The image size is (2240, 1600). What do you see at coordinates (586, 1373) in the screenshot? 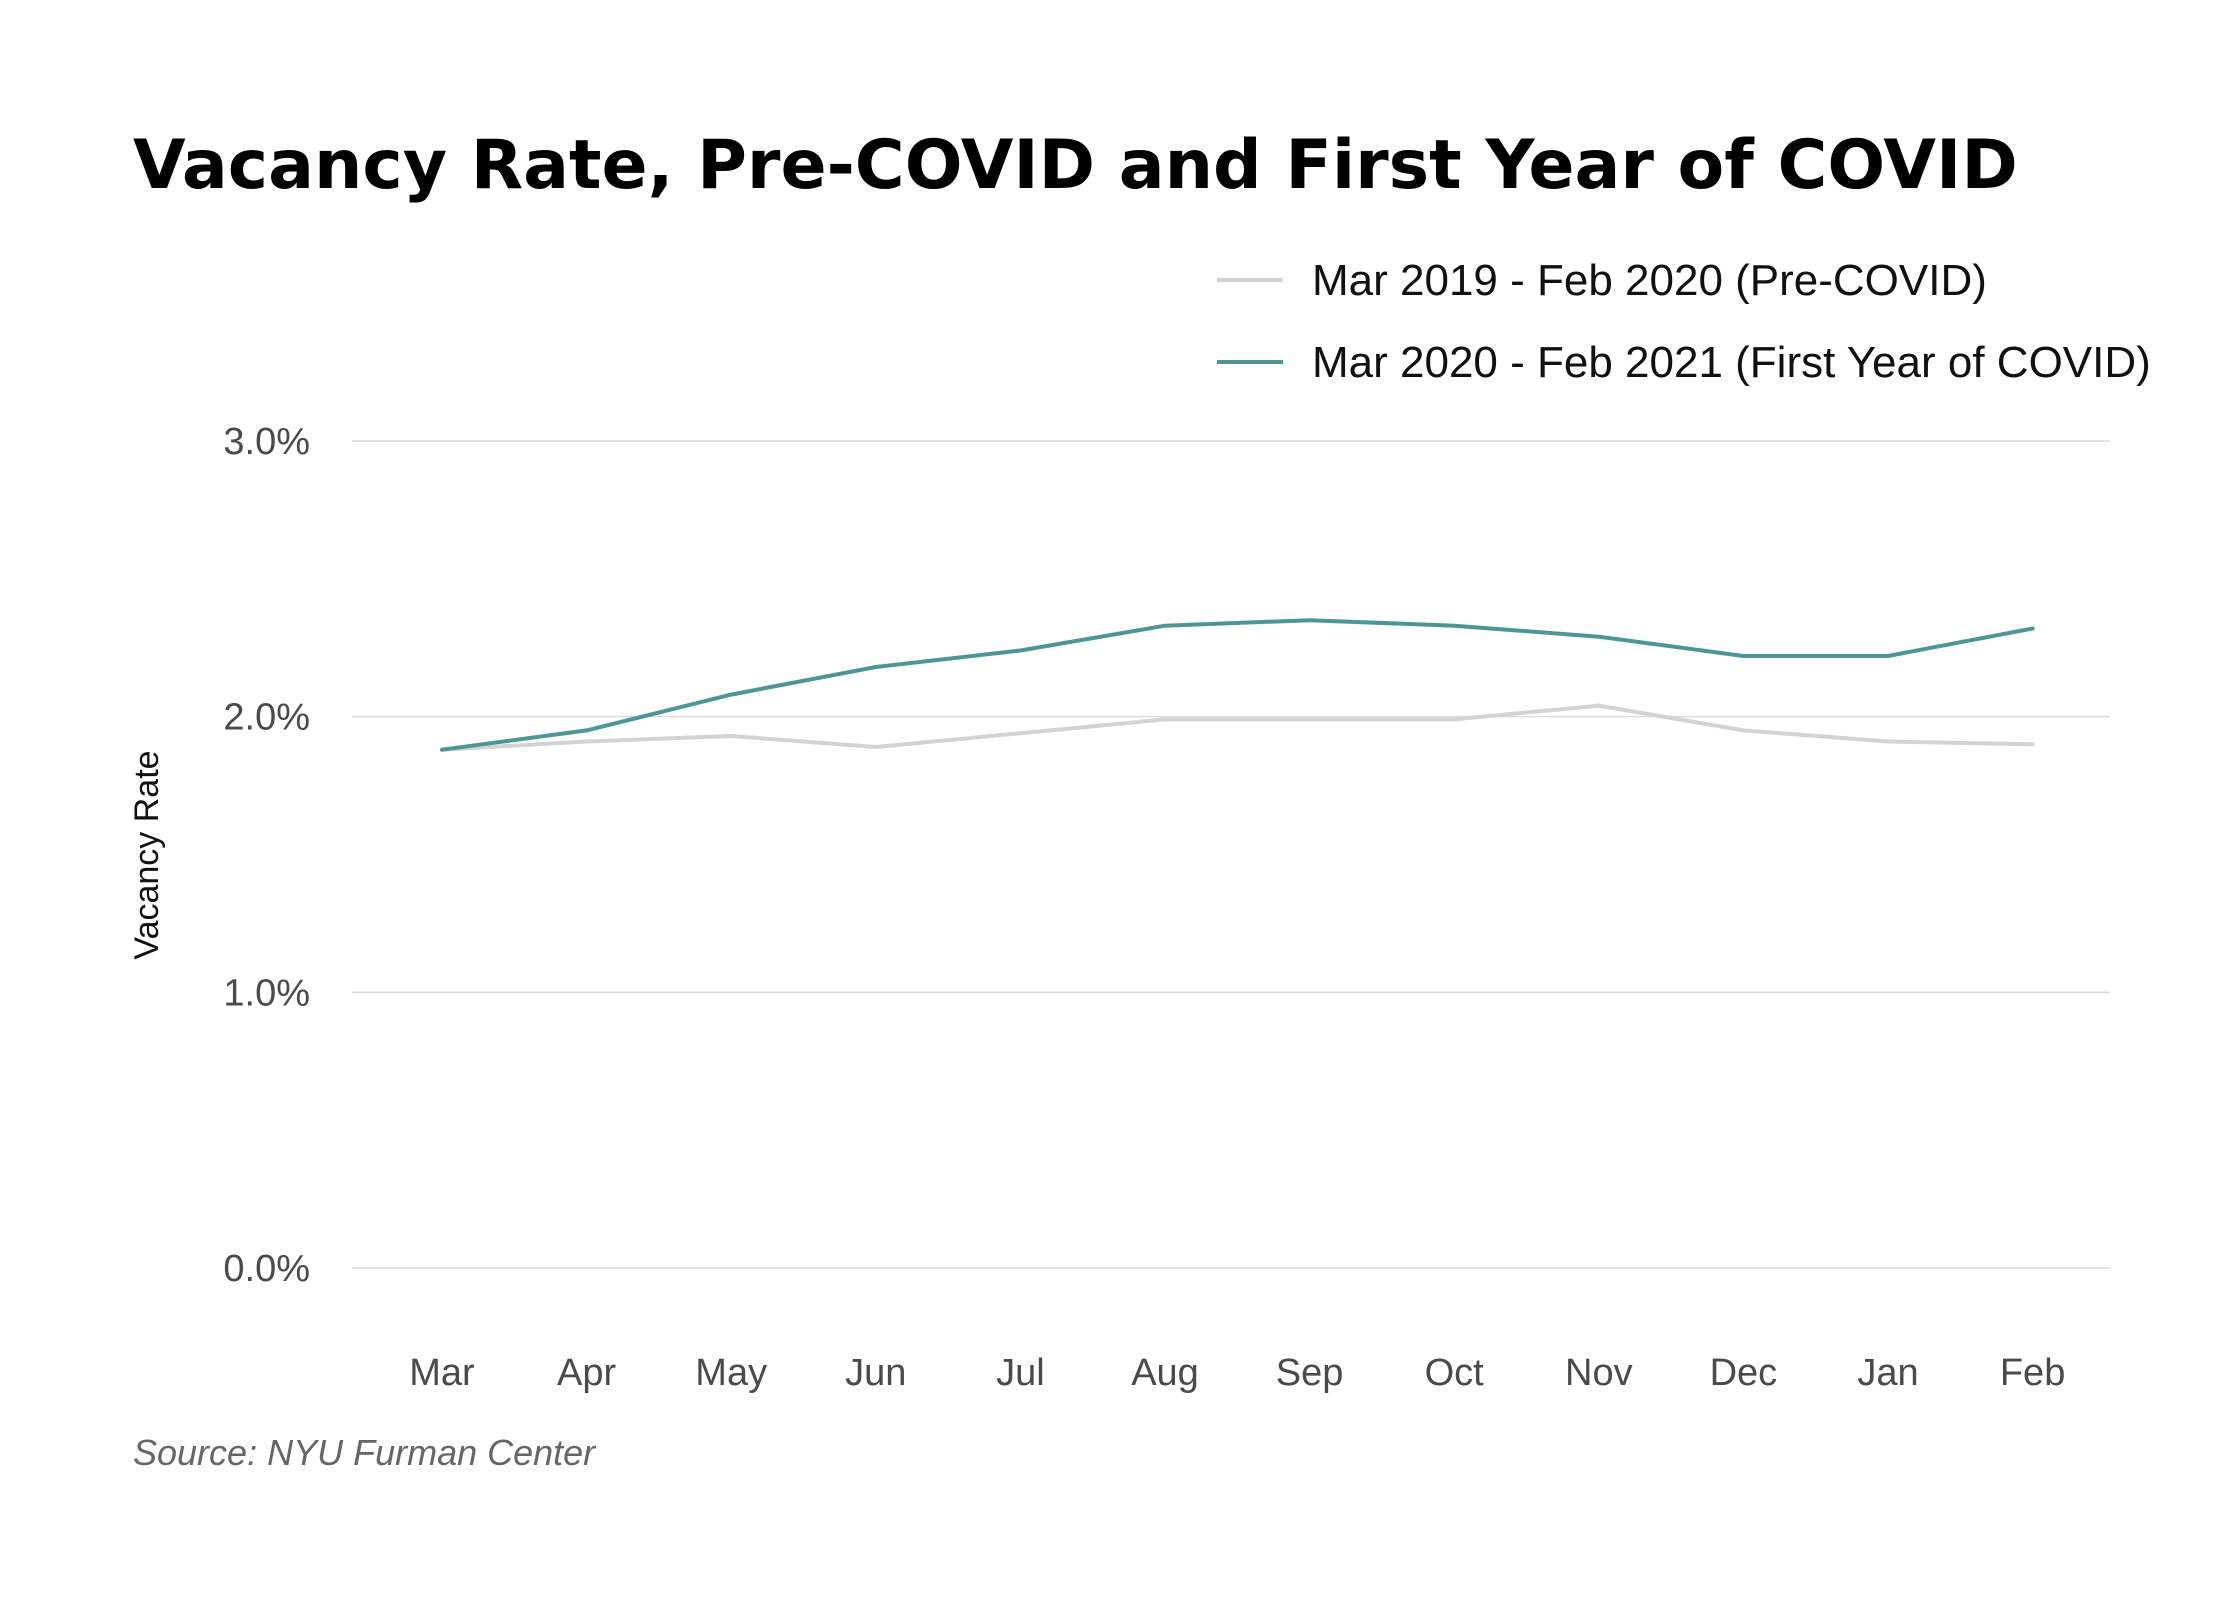
I see `x-tick-label: Apr` at bounding box center [586, 1373].